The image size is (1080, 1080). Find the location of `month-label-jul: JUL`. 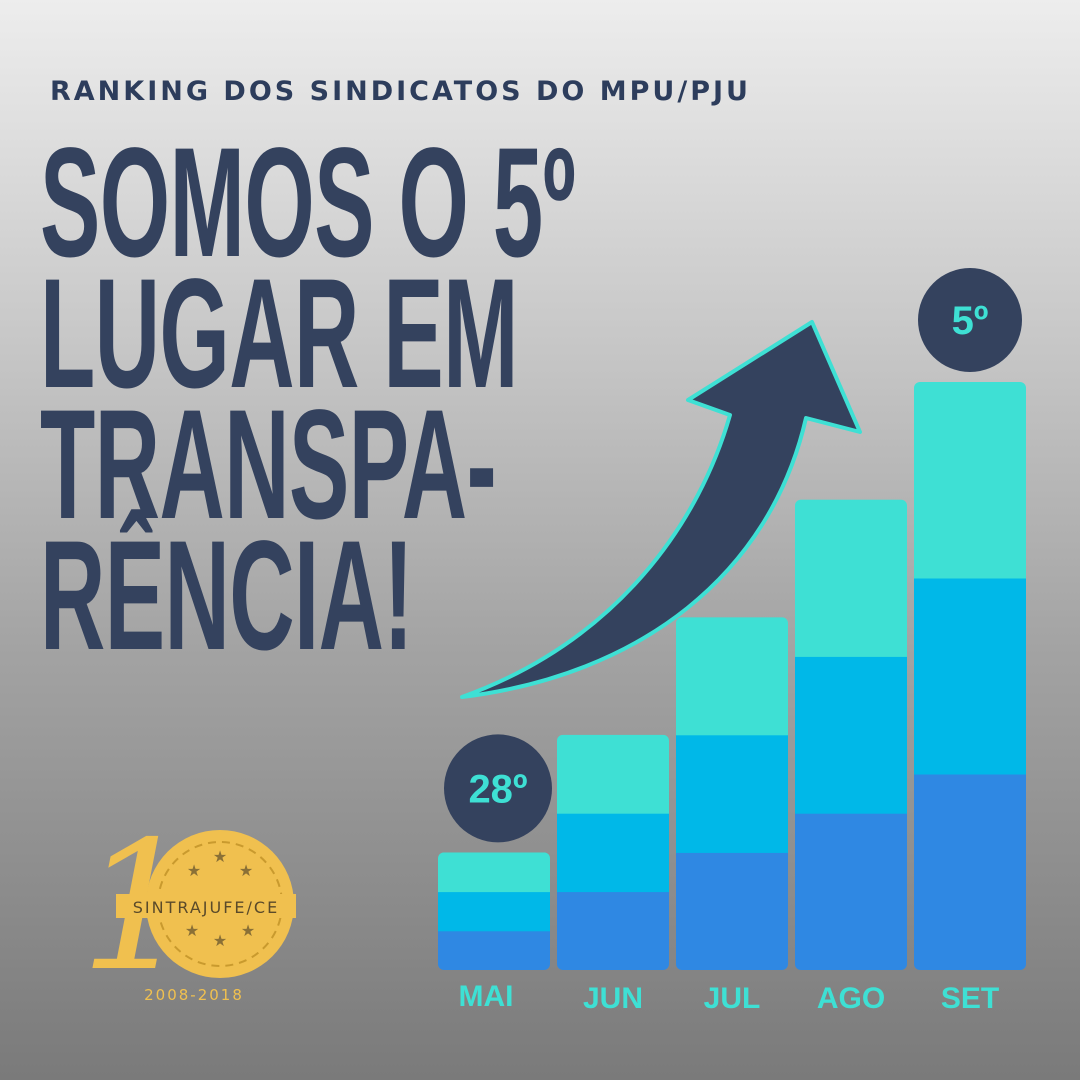

month-label-jul: JUL is located at coordinates (732, 998).